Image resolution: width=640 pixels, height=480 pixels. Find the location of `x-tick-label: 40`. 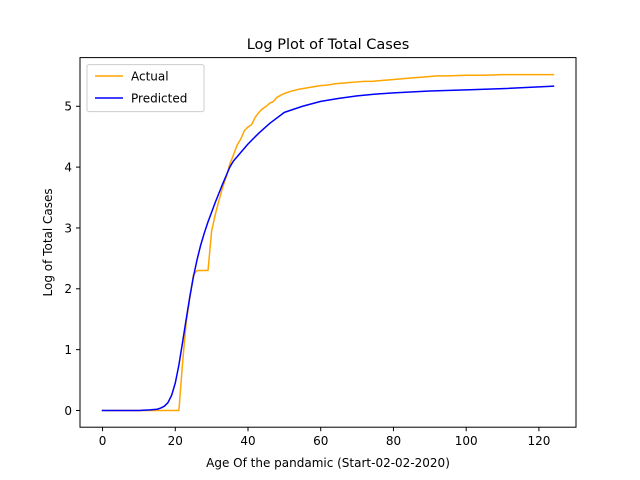

x-tick-label: 40 is located at coordinates (247, 441).